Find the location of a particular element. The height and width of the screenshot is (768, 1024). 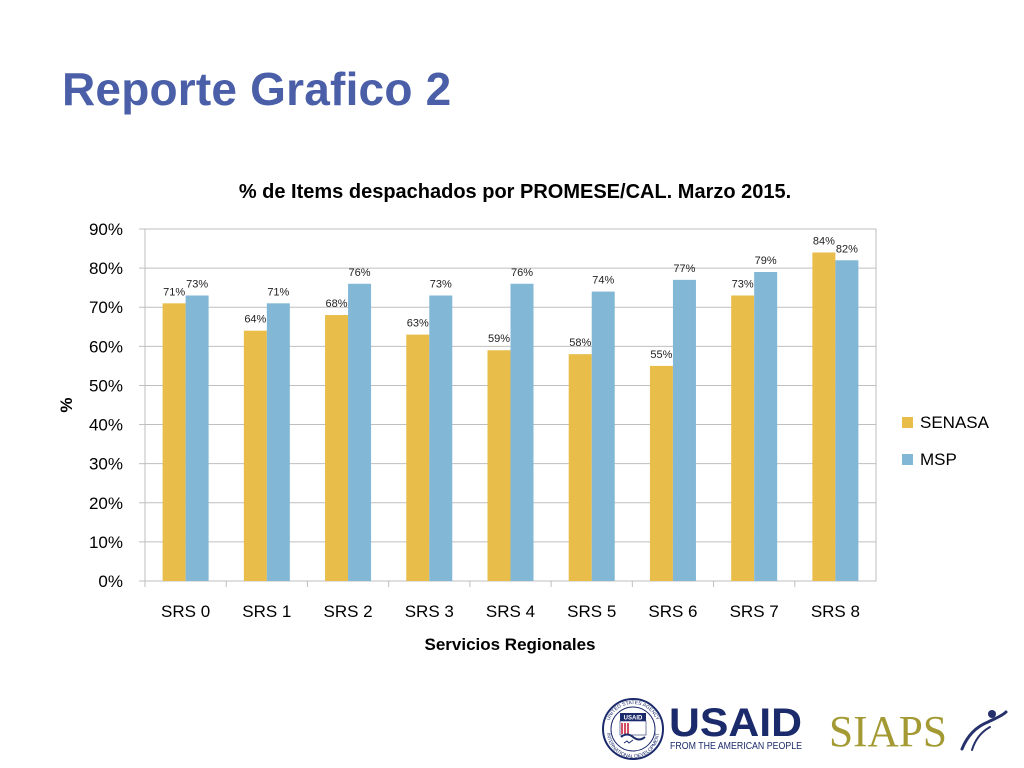

x-tick-label: SRS 1 is located at coordinates (266, 611).